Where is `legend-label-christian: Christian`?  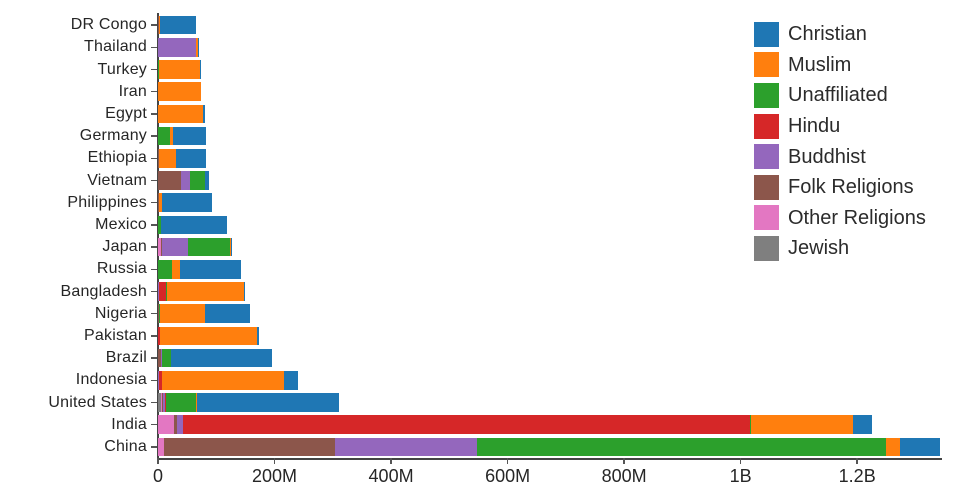 legend-label-christian: Christian is located at coordinates (827, 34).